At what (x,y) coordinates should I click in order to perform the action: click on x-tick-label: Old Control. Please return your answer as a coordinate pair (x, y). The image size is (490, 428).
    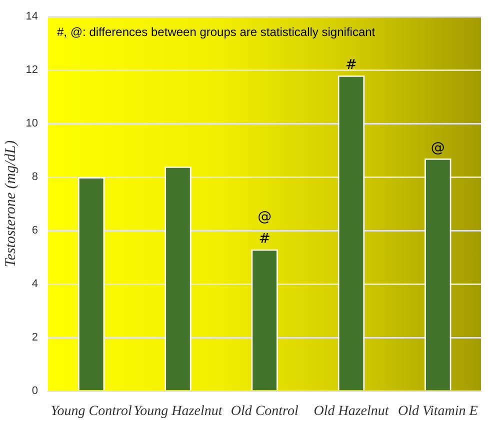
    Looking at the image, I should click on (264, 412).